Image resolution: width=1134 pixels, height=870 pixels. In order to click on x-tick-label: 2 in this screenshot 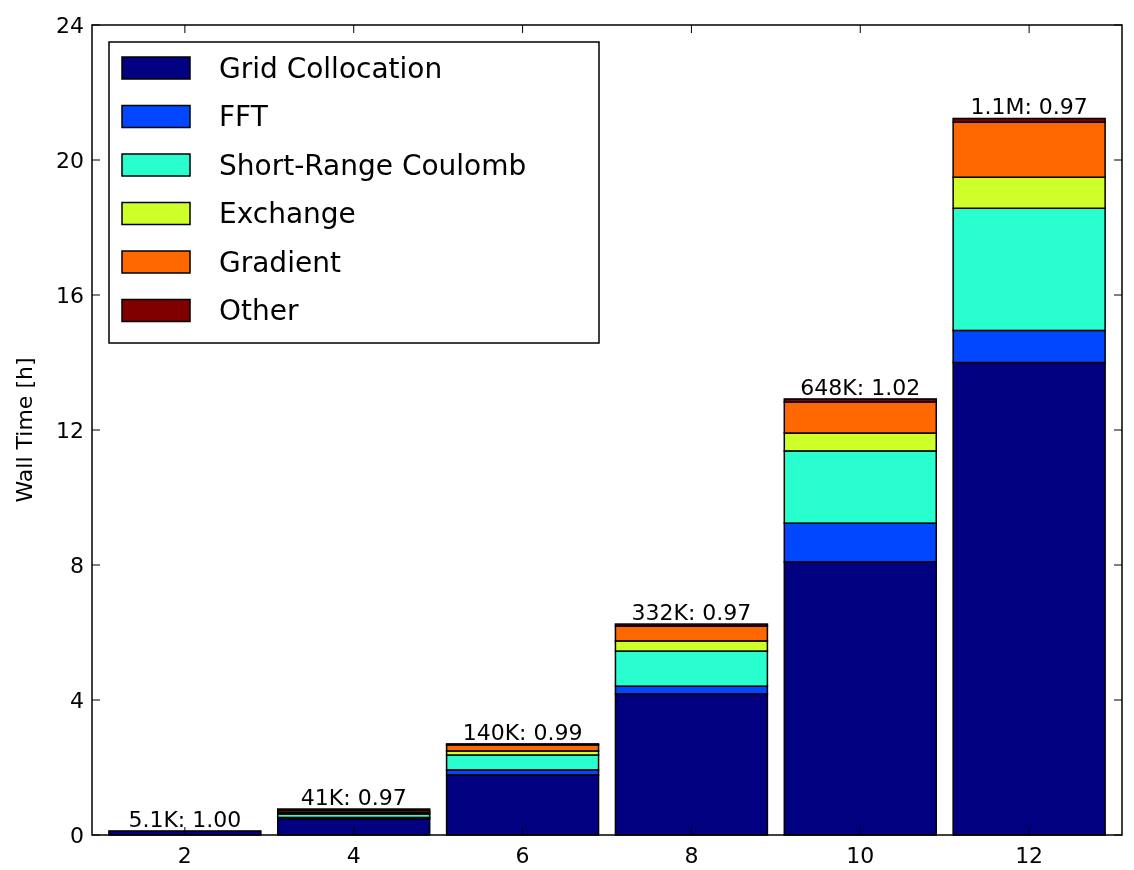, I will do `click(184, 855)`.